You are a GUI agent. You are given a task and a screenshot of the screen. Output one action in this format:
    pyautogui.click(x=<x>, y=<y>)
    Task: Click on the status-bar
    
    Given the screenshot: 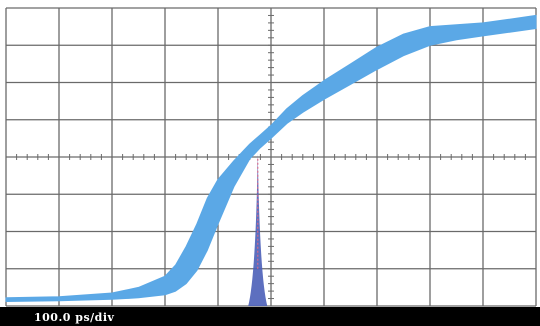 What is the action you would take?
    pyautogui.click(x=270, y=316)
    